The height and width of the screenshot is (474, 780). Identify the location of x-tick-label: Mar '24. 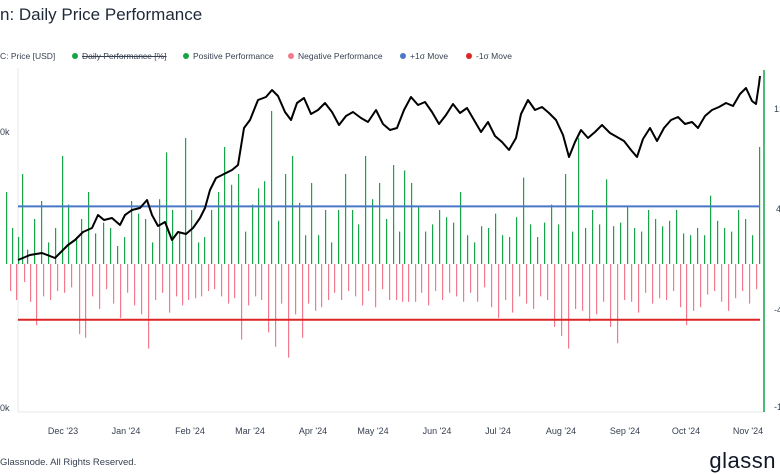
(250, 431).